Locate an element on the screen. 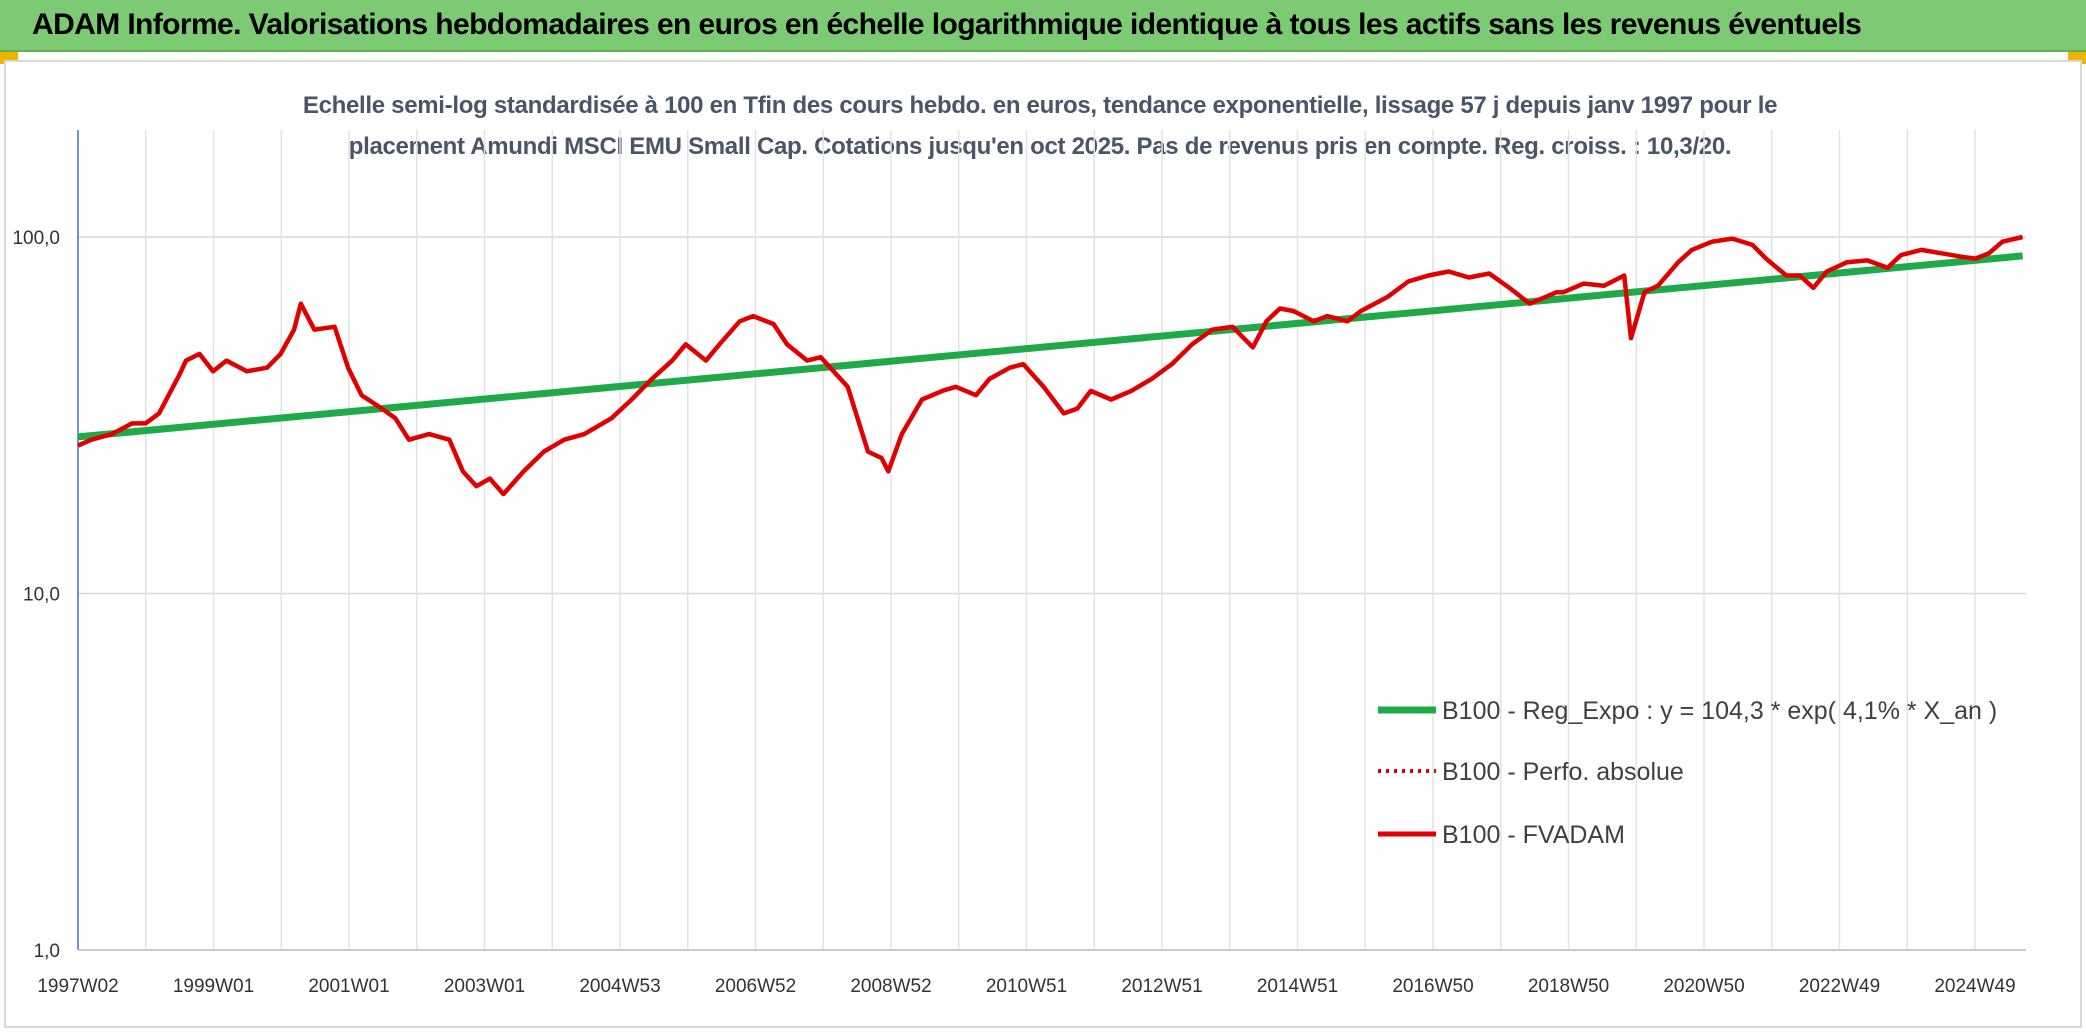 Image resolution: width=2086 pixels, height=1033 pixels. x-tick-label: 2004W53 is located at coordinates (619, 986).